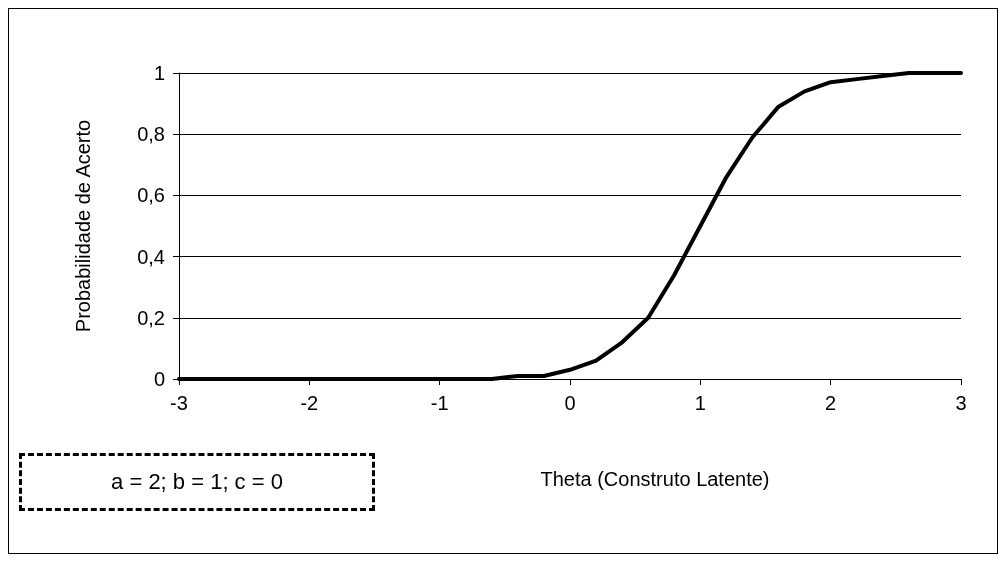  I want to click on x-tick-label: 3, so click(961, 403).